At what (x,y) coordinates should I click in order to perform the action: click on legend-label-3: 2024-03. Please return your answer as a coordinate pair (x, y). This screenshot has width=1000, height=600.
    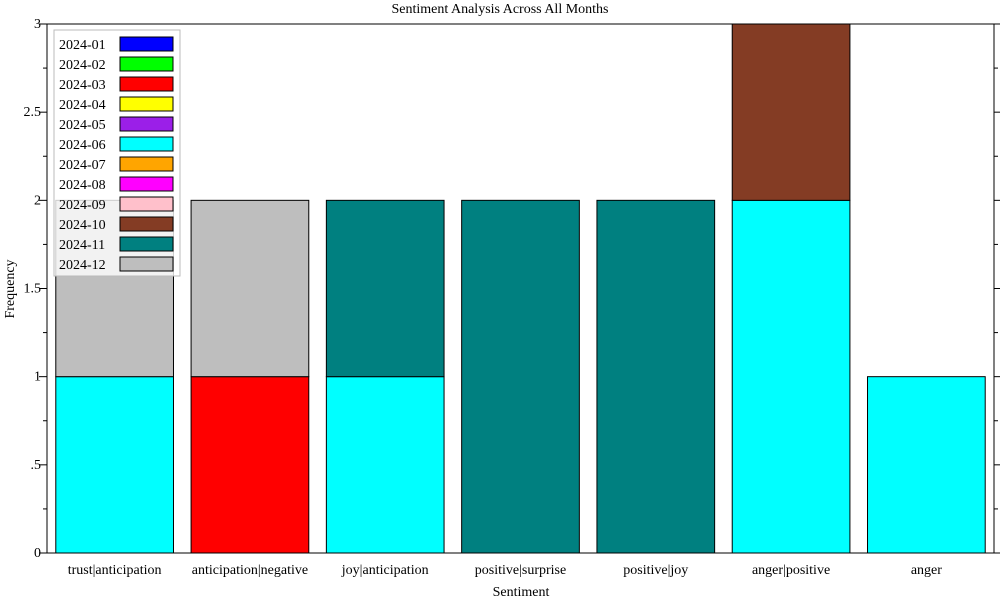
    Looking at the image, I should click on (82, 85).